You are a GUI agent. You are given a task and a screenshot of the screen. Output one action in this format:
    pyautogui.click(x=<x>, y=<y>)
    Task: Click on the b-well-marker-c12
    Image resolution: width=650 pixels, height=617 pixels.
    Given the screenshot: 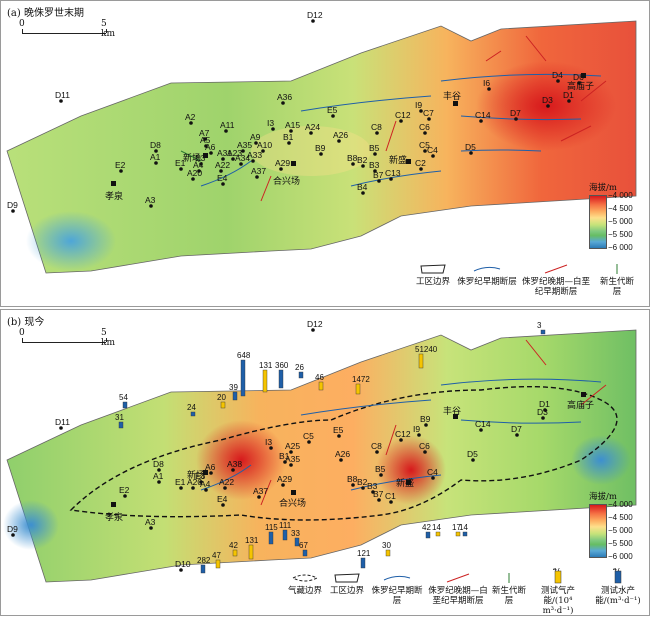 What is the action you would take?
    pyautogui.click(x=401, y=440)
    